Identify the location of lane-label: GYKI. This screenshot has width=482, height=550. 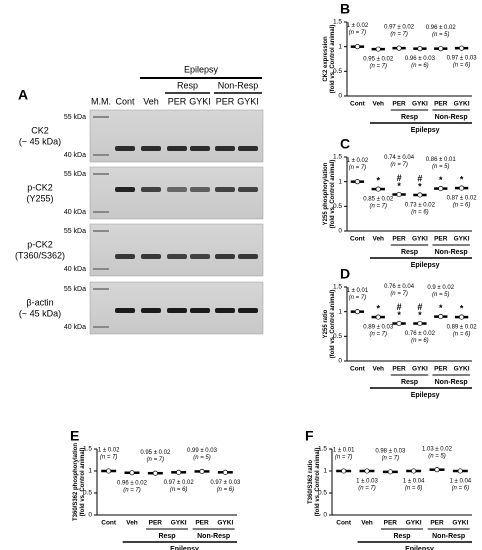
(248, 101).